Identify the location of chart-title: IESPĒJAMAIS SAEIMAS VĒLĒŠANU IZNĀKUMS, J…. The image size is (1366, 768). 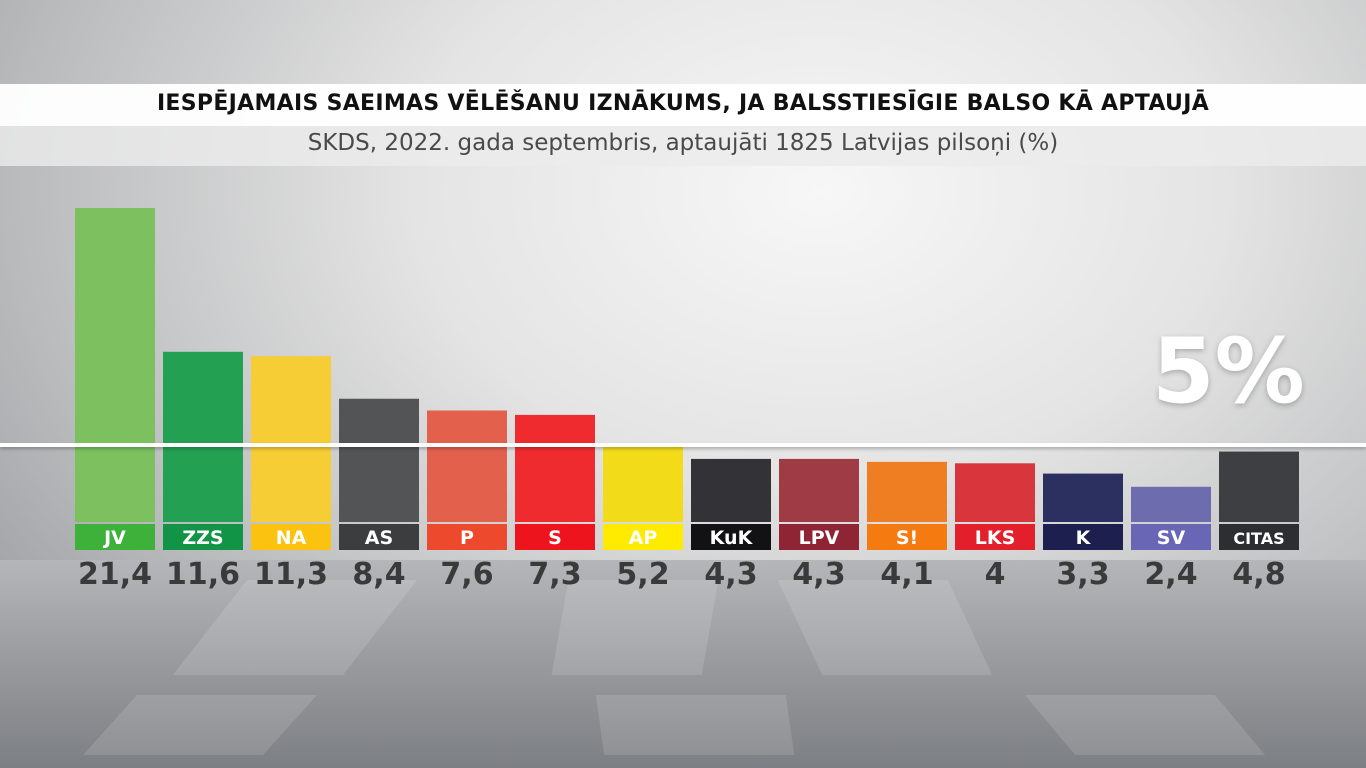
(683, 103).